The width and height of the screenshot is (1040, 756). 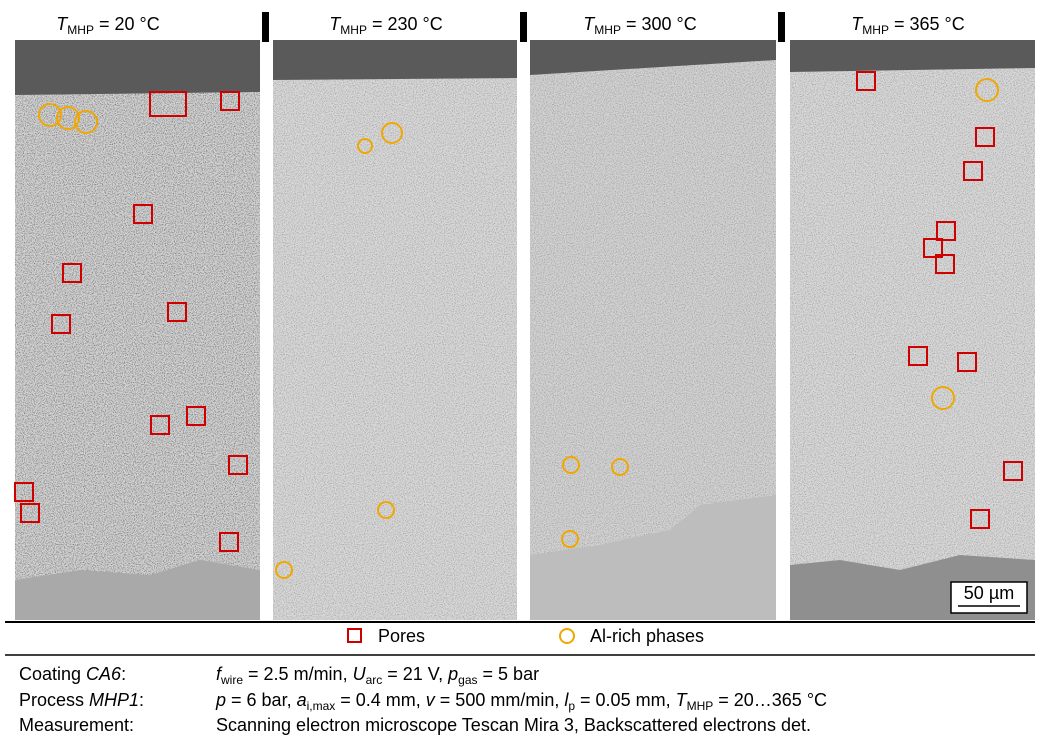 What do you see at coordinates (302, 700) in the screenshot?
I see `caption-value-part: a` at bounding box center [302, 700].